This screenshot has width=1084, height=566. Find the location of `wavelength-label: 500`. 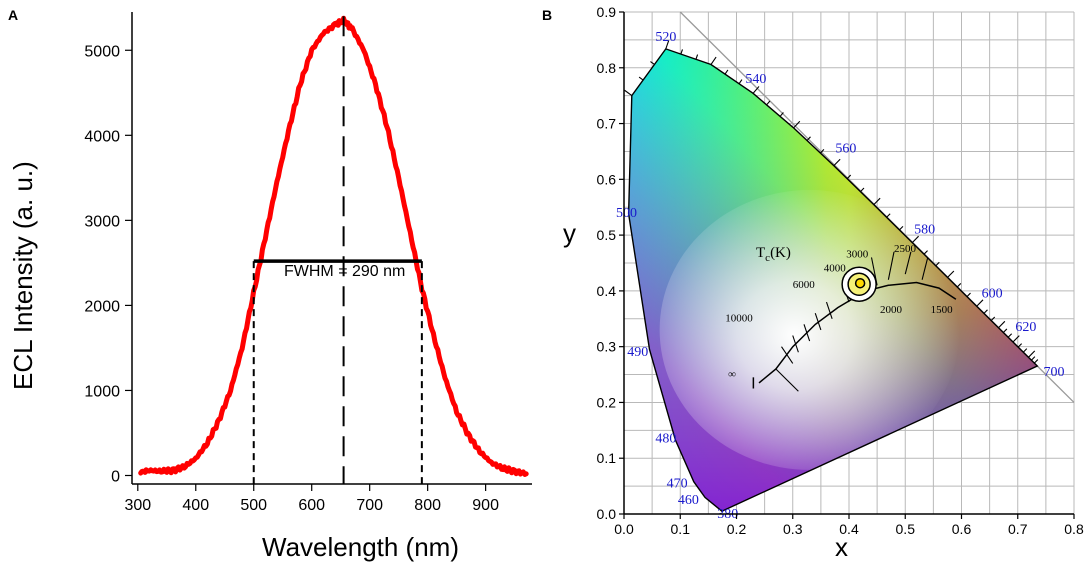

wavelength-label: 500 is located at coordinates (626, 213).